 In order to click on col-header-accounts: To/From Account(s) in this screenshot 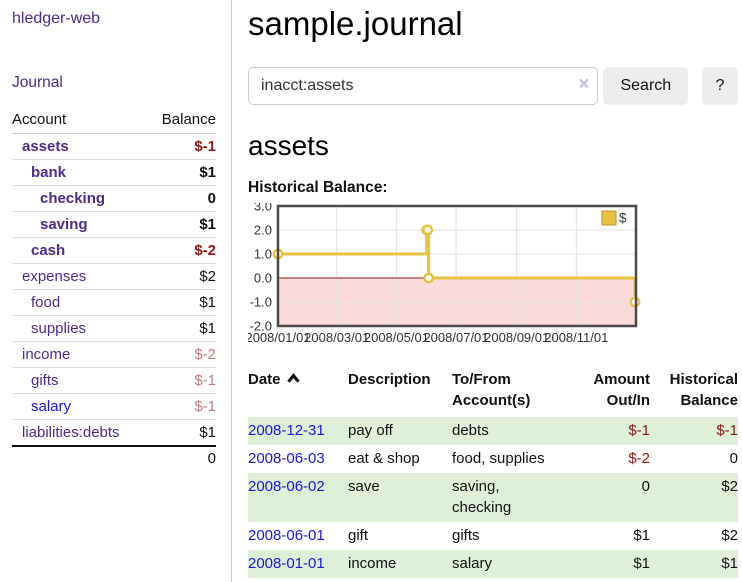, I will do `click(491, 390)`.